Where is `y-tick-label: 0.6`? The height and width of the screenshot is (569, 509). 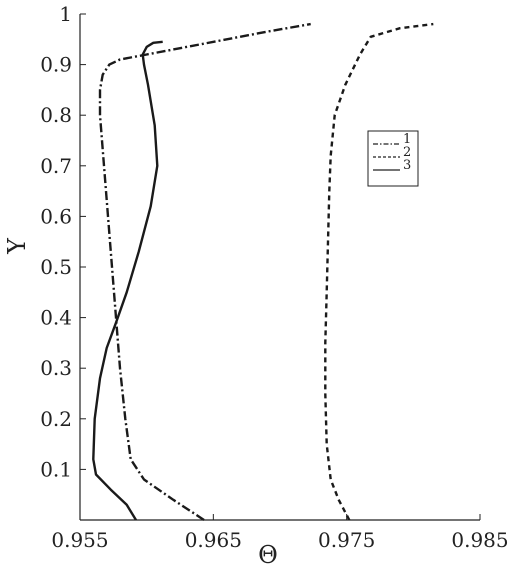 y-tick-label: 0.6 is located at coordinates (56, 216).